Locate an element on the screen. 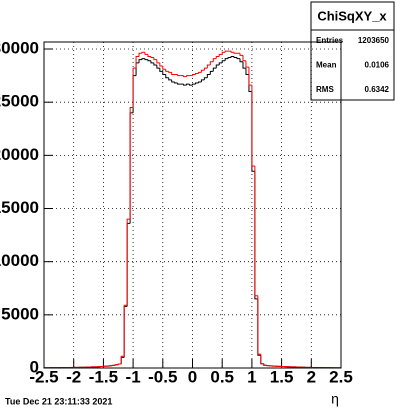 The width and height of the screenshot is (400, 409). x-tick-label: -0.5 is located at coordinates (162, 376).